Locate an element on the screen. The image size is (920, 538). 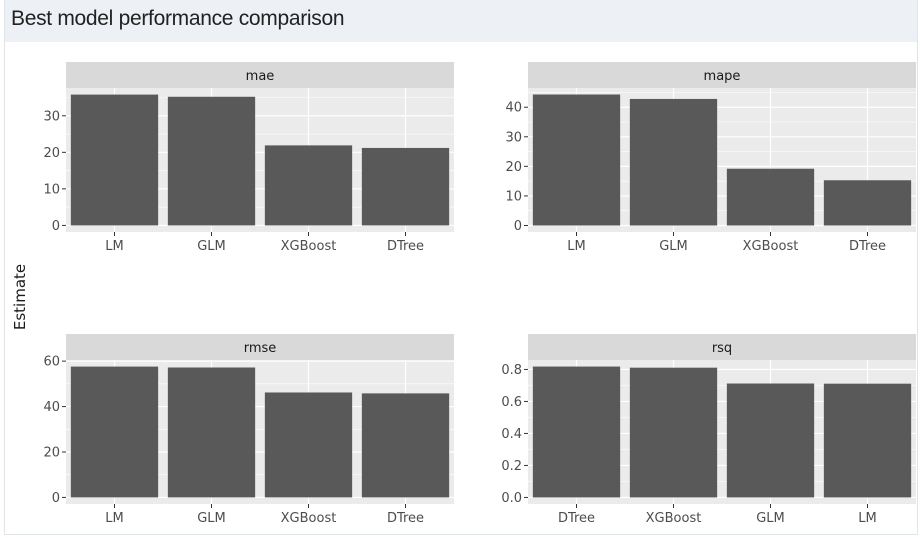
y-tick-label: 0.2 is located at coordinates (511, 466).